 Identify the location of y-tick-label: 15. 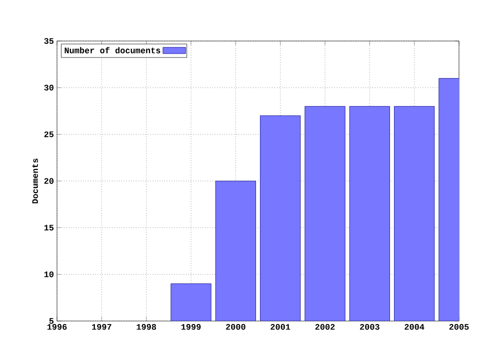
(49, 227).